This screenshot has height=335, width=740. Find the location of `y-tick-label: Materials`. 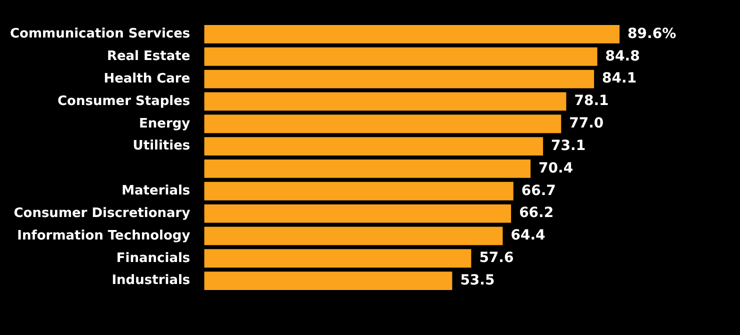

y-tick-label: Materials is located at coordinates (156, 191).